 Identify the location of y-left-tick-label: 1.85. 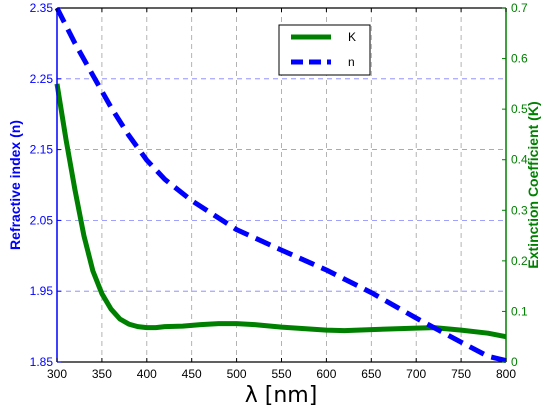
(42, 362).